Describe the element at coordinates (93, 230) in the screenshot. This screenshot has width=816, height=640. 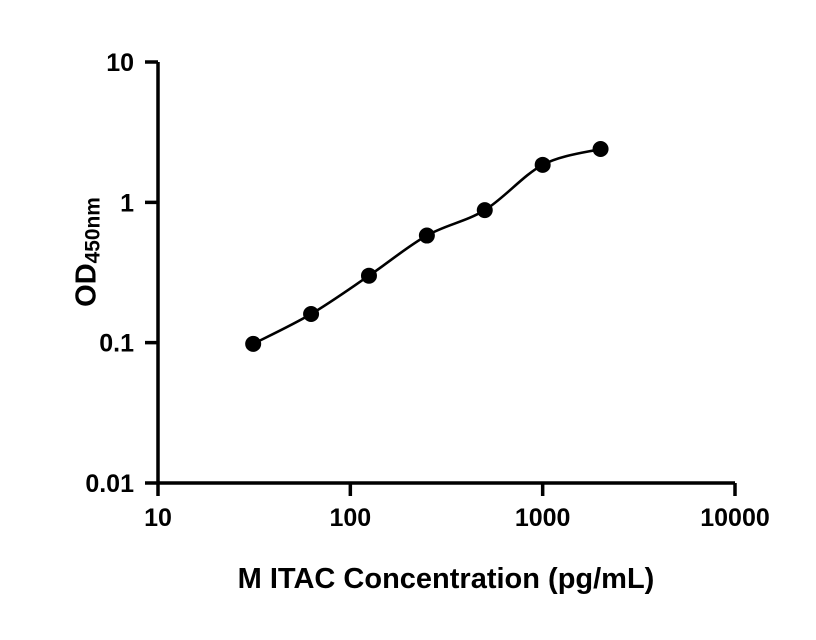
I see `y-axis-title-subscript: 450nm` at that location.